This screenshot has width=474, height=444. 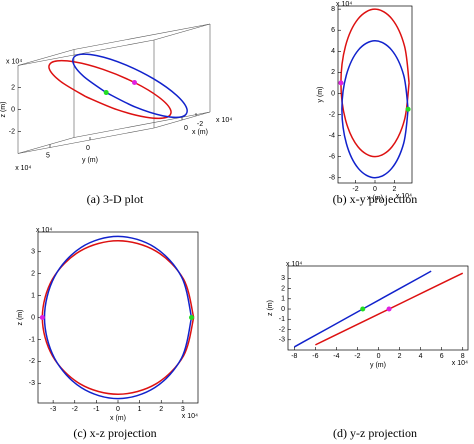 What do you see at coordinates (333, 9) in the screenshot?
I see `y-tick-label: 8` at bounding box center [333, 9].